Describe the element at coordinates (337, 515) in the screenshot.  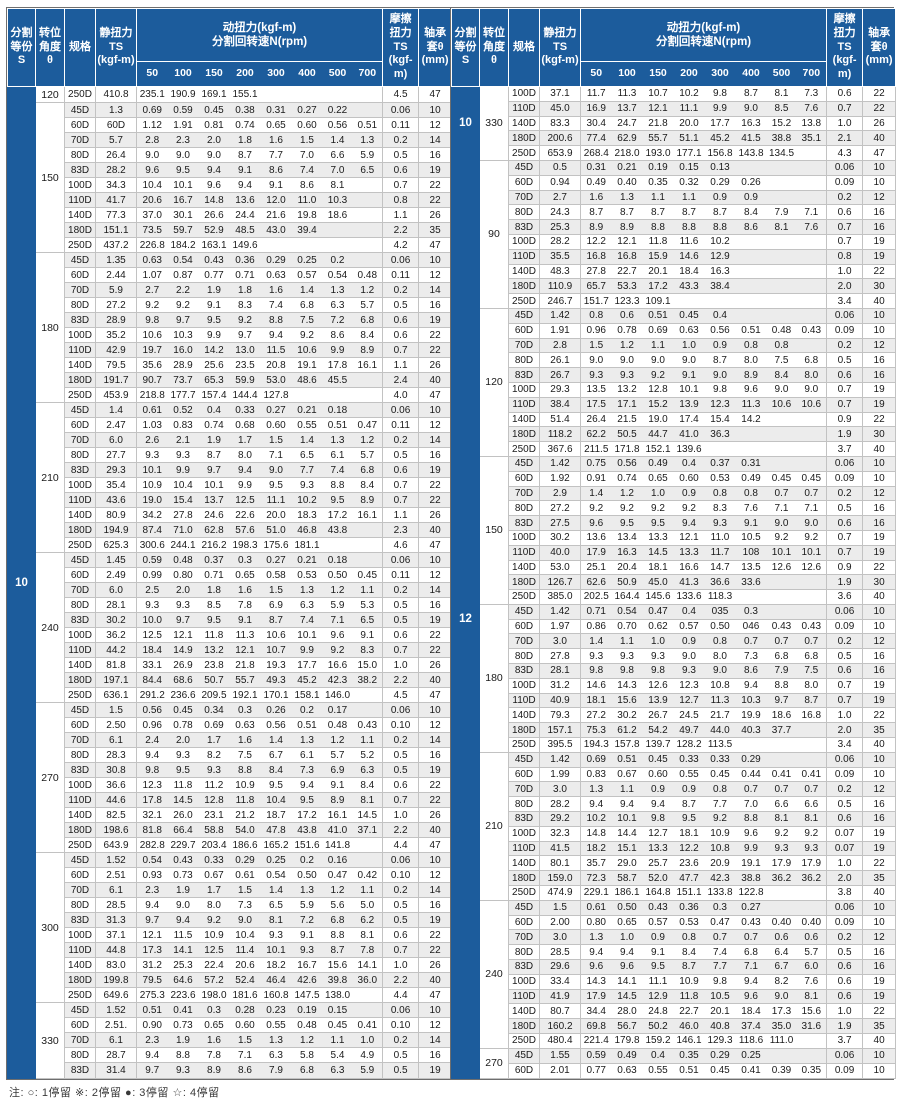
I see `speed-cell: 17.2` at that location.